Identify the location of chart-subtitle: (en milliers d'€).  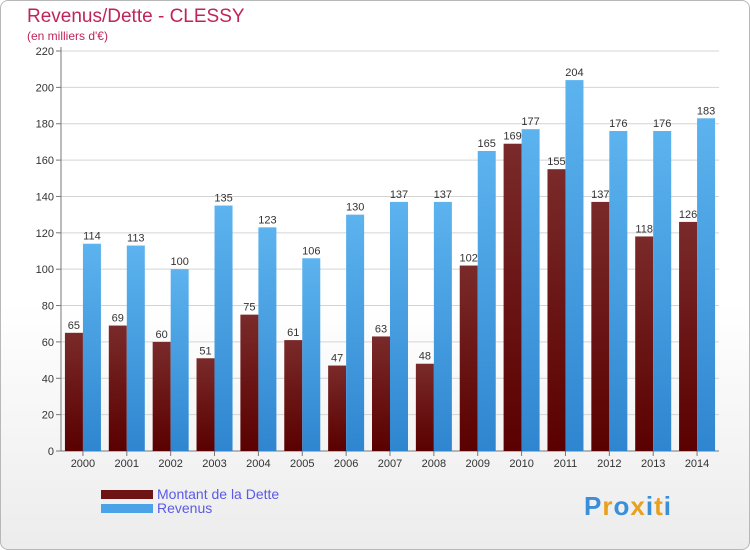
(67, 36).